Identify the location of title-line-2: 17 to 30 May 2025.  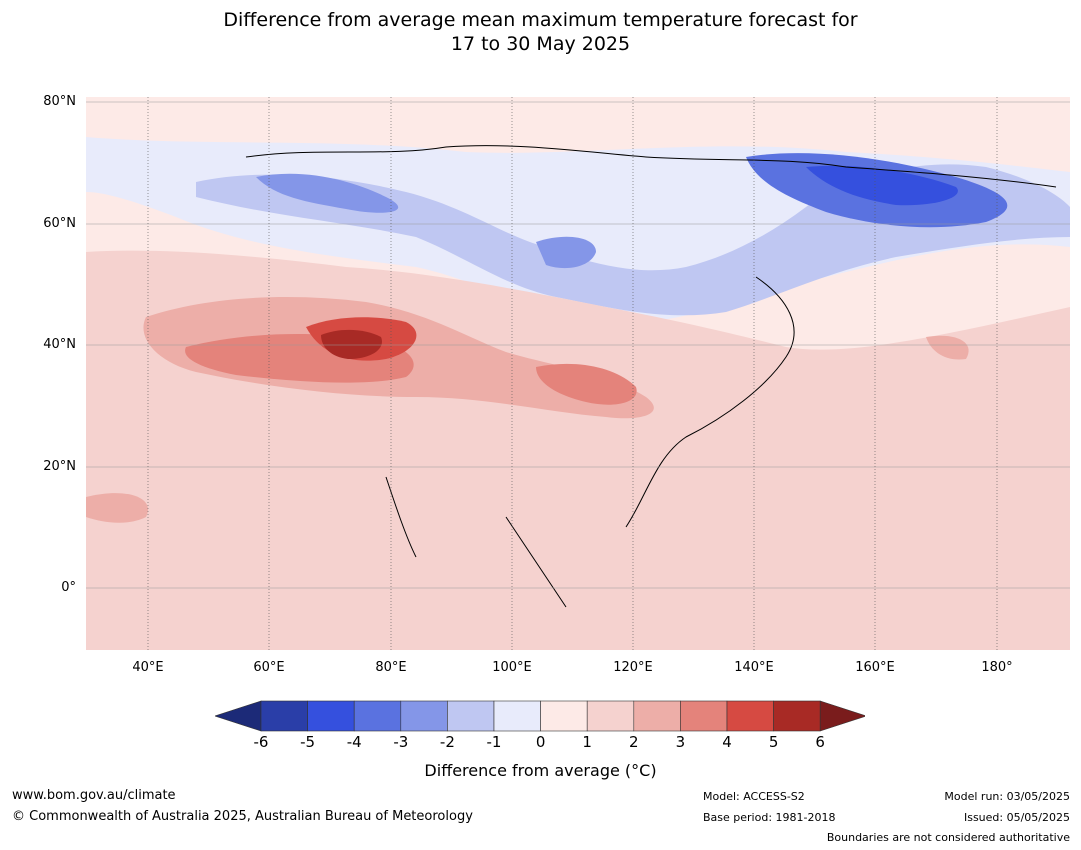
(540, 44).